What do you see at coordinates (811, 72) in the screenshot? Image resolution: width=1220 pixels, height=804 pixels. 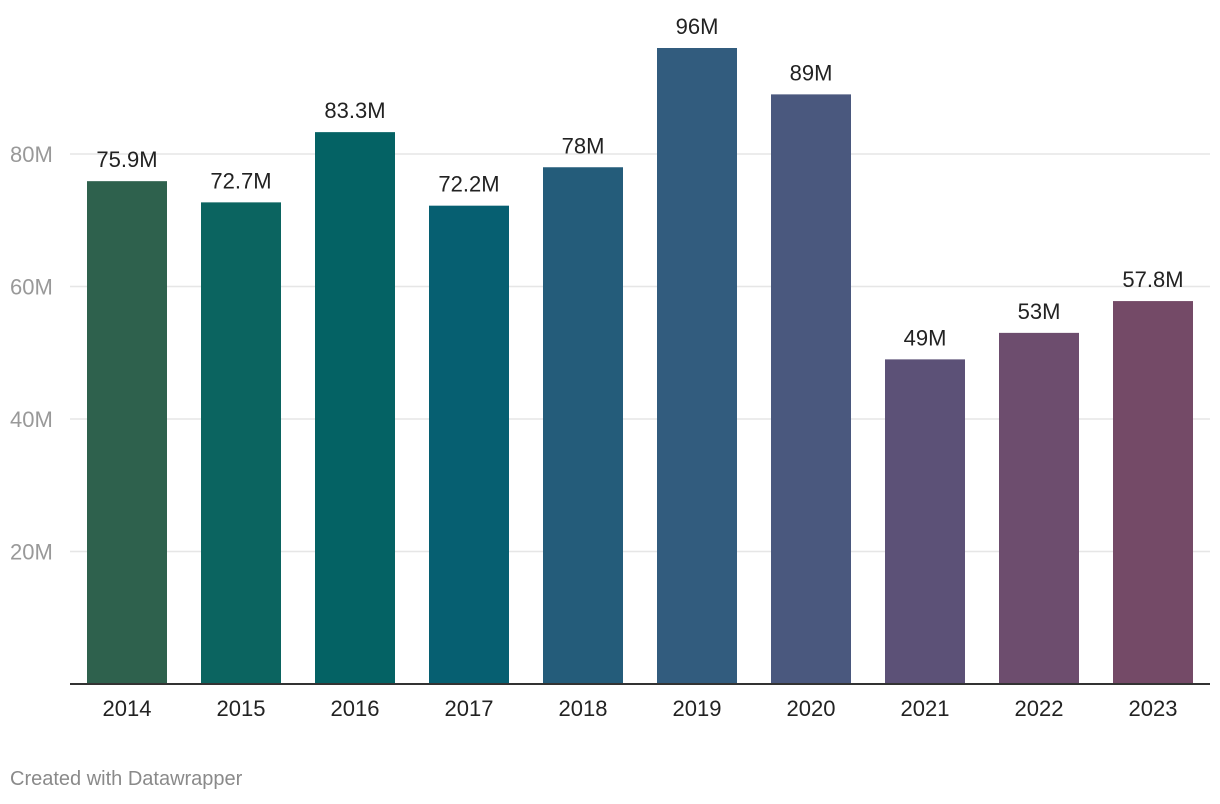 I see `value-label-2020: 89M` at bounding box center [811, 72].